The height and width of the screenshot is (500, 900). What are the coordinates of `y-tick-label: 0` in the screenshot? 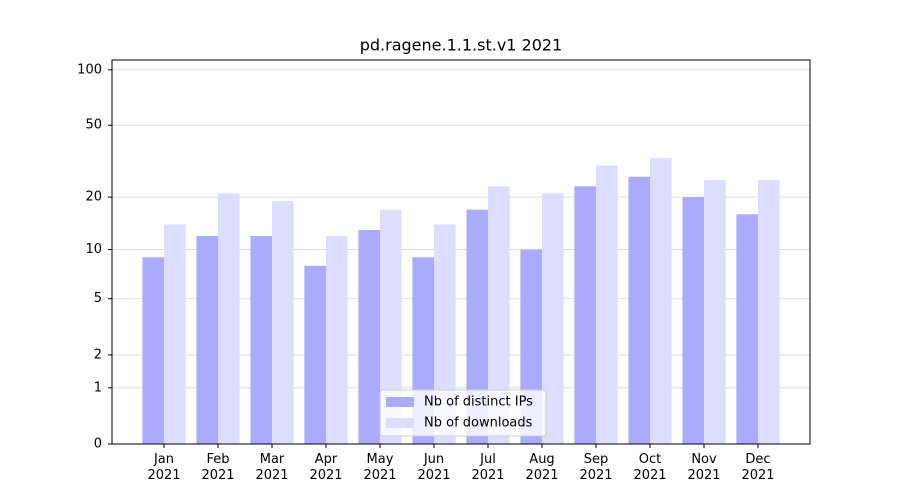 It's located at (98, 444).